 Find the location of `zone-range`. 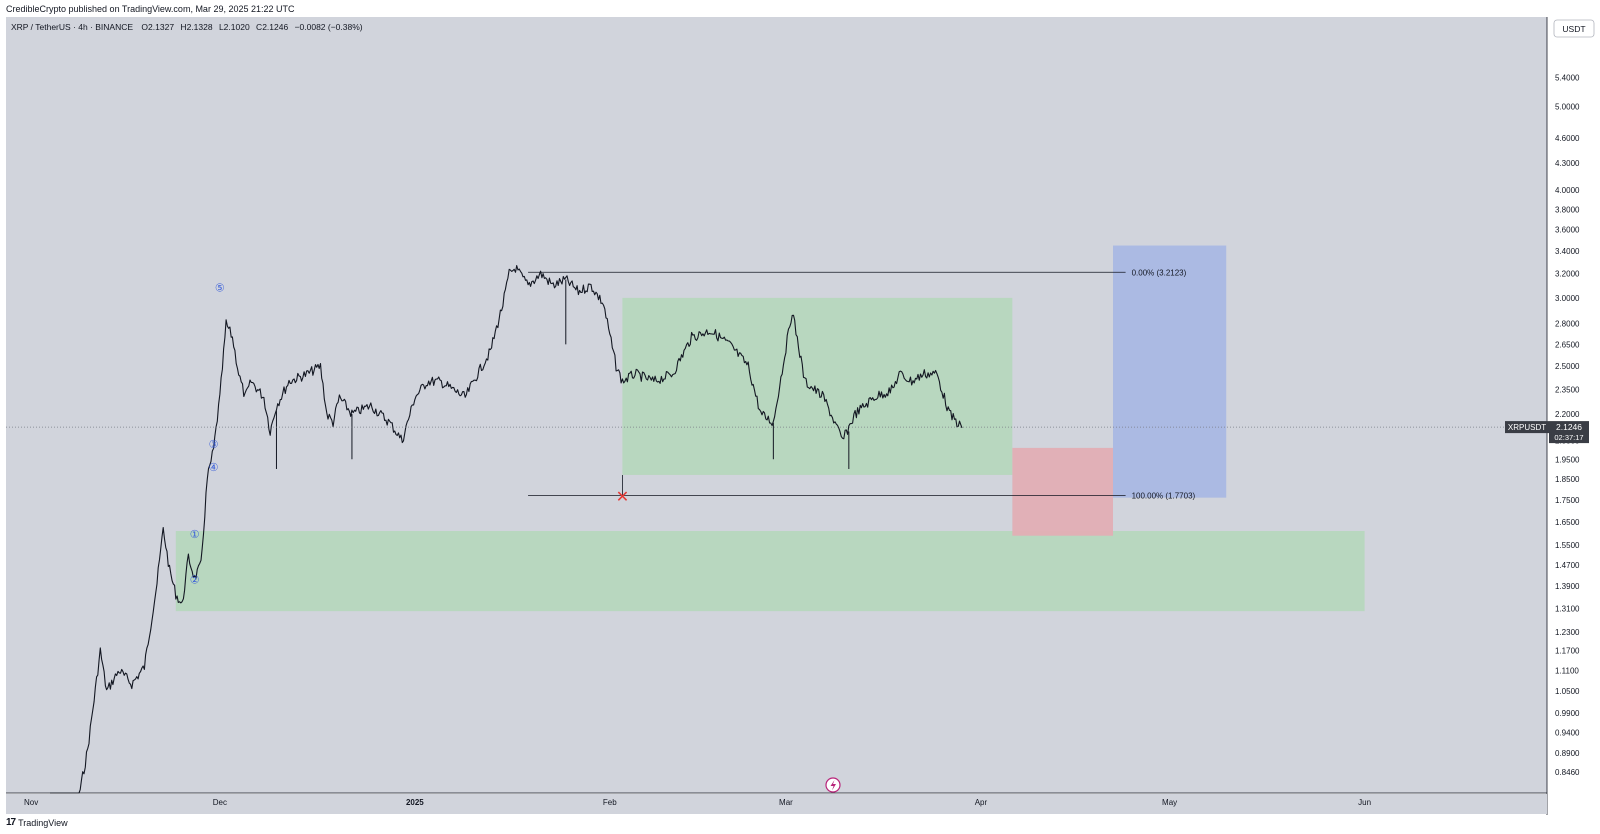

zone-range is located at coordinates (817, 386).